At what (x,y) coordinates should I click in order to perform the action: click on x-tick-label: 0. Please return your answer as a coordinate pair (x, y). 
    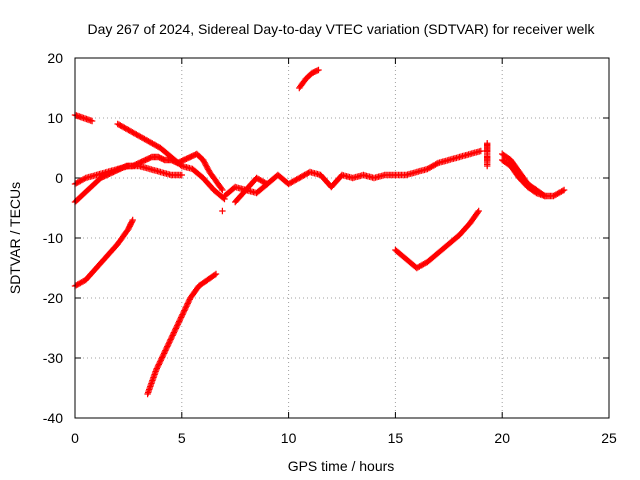
    Looking at the image, I should click on (75, 438).